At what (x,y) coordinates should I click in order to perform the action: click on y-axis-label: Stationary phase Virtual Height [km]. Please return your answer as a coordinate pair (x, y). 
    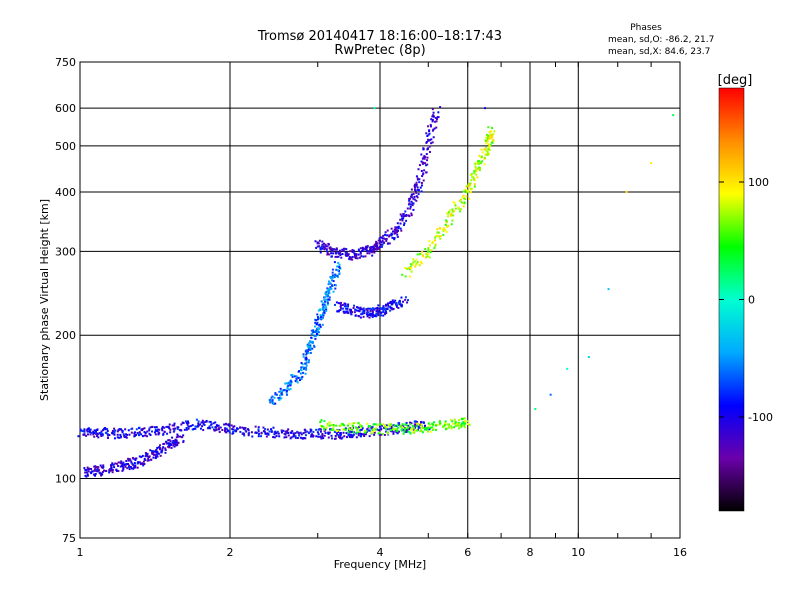
    Looking at the image, I should click on (44, 300).